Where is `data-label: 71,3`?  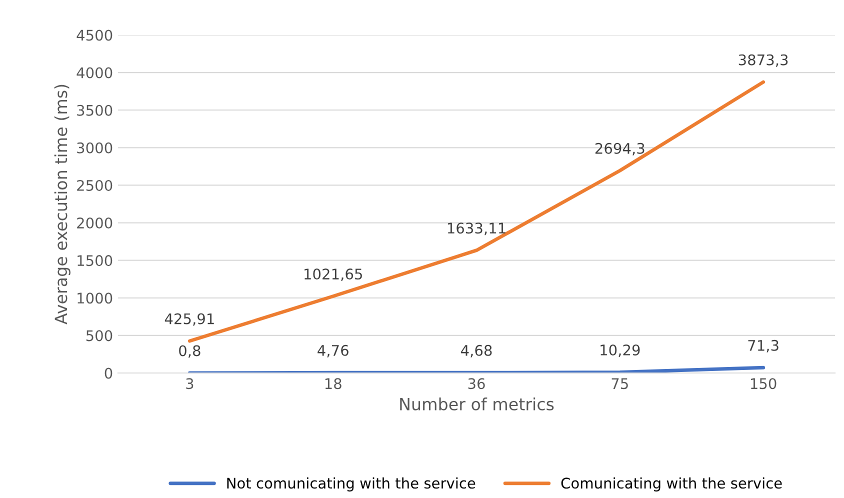
data-label: 71,3 is located at coordinates (763, 346).